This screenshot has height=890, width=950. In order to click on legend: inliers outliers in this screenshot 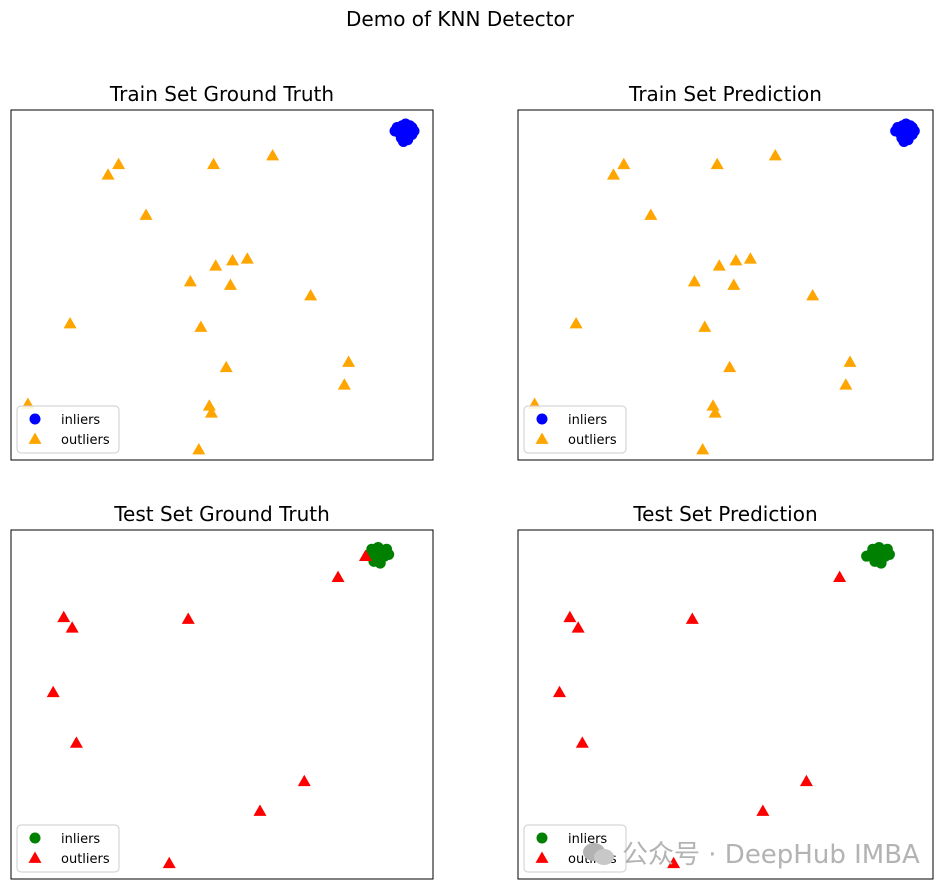, I will do `click(575, 429)`.